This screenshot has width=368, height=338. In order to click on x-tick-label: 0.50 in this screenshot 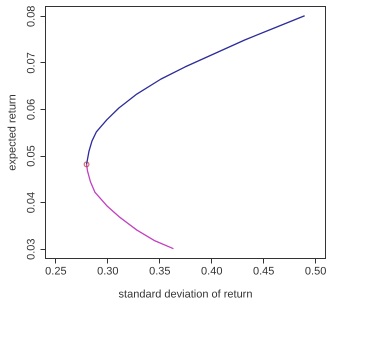, I will do `click(315, 272)`.